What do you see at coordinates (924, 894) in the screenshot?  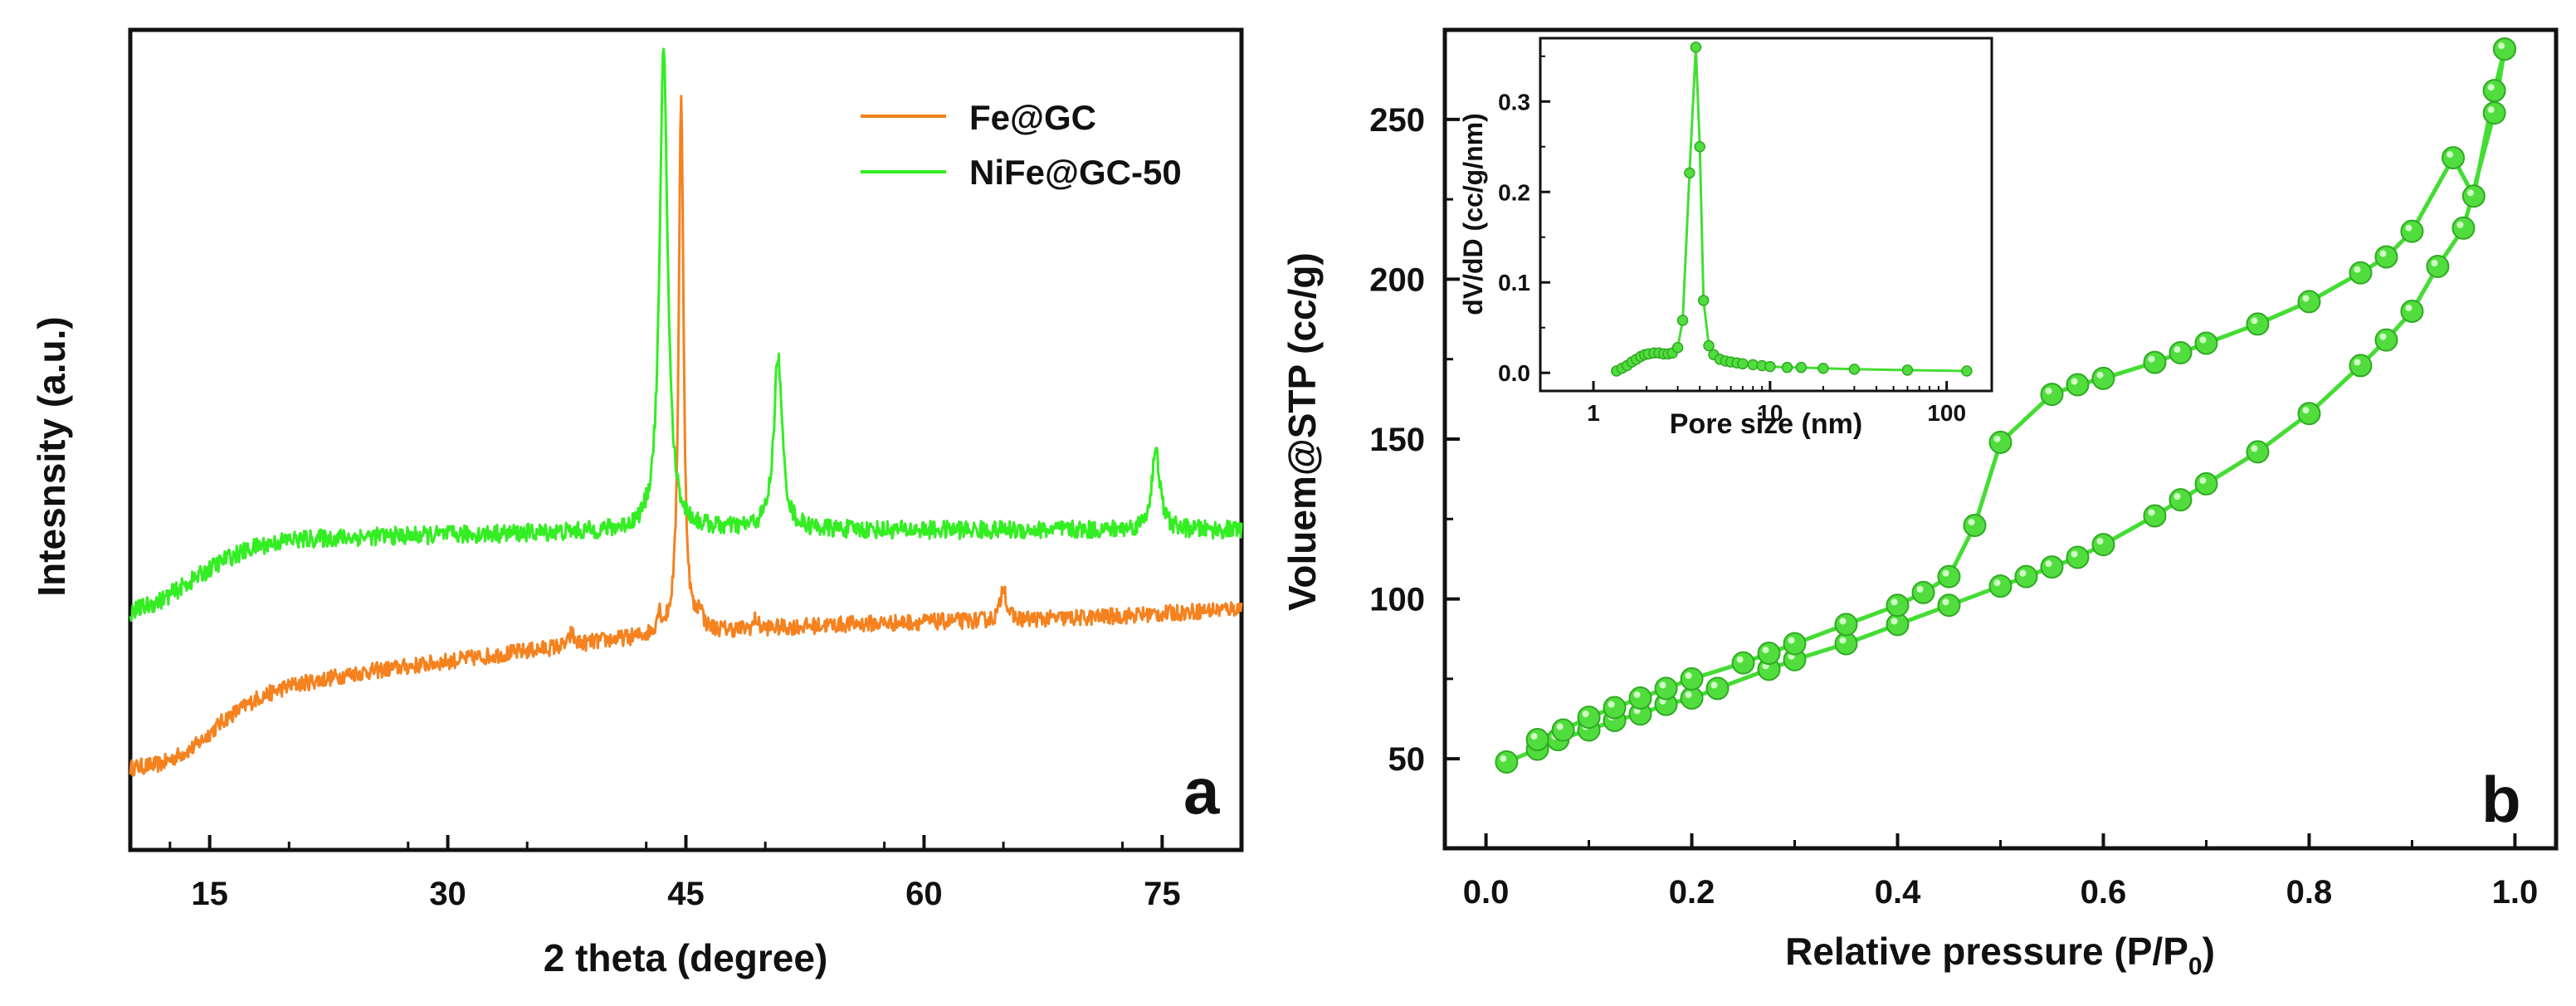 I see `x-tick-label: 60` at bounding box center [924, 894].